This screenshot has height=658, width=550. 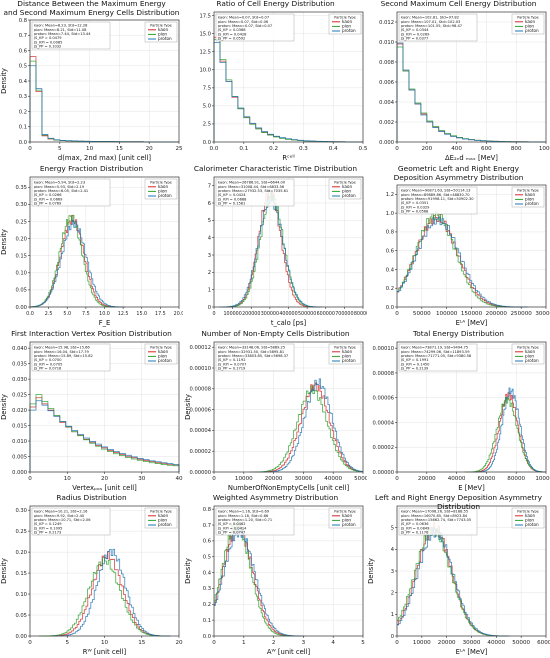 What do you see at coordinates (360, 479) in the screenshot?
I see `x-tick-label: 50000` at bounding box center [360, 479].